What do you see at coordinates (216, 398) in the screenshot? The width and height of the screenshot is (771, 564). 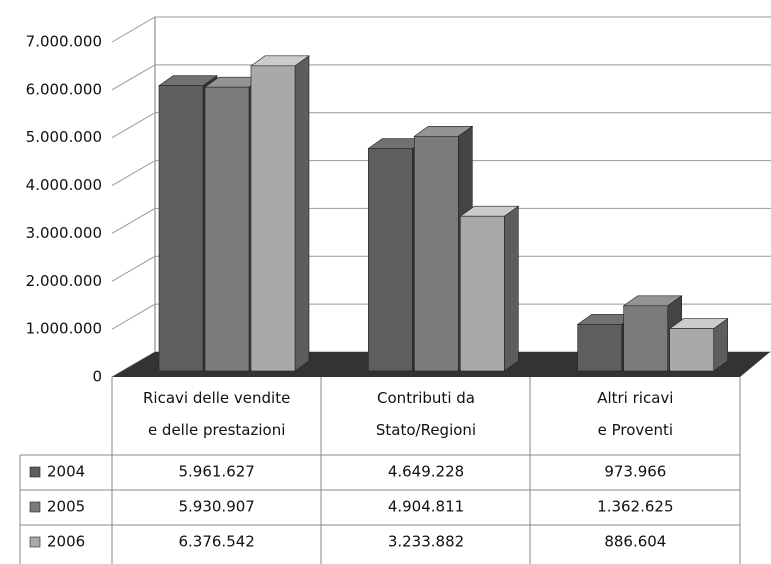 I see `x-tick-label-line: Ricavi delle vendite` at bounding box center [216, 398].